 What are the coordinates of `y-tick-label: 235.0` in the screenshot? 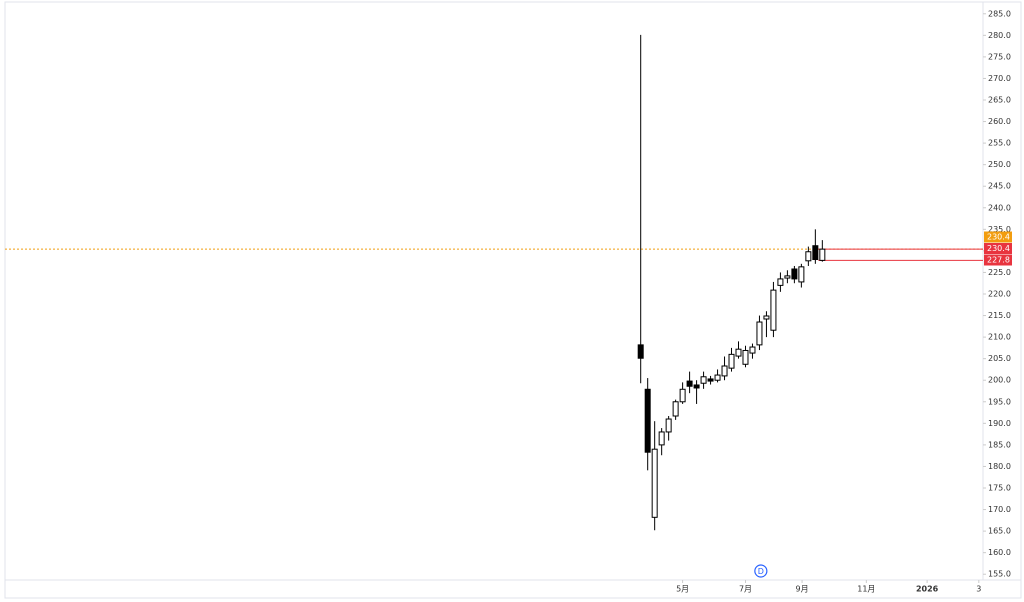 It's located at (999, 229).